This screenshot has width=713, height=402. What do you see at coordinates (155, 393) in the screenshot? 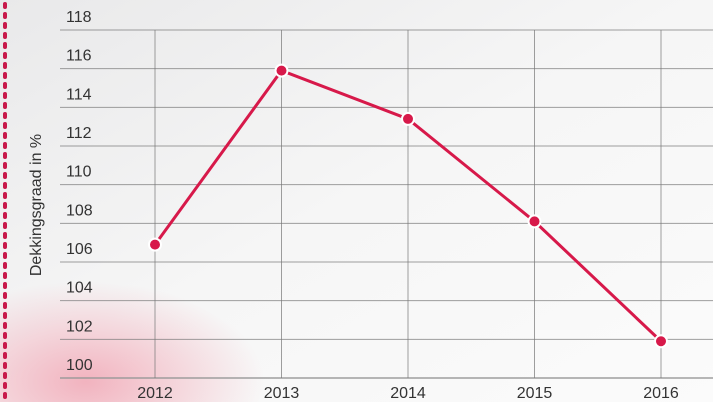
I see `x-tick-label: 2012` at bounding box center [155, 393].